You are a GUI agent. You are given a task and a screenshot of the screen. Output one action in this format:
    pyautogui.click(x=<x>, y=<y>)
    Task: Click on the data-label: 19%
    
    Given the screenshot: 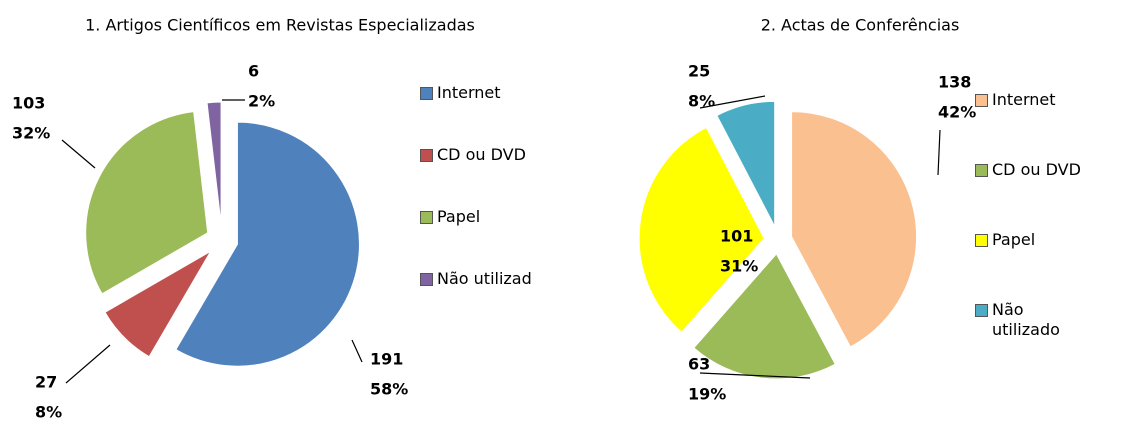 What is the action you would take?
    pyautogui.click(x=707, y=394)
    